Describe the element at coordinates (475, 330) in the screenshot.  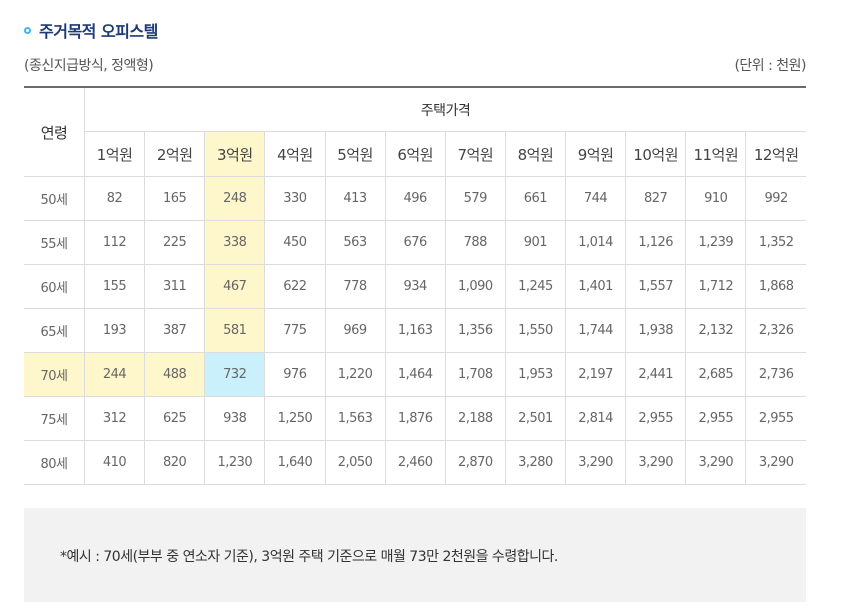
I see `amount-cell: 1,356` at that location.